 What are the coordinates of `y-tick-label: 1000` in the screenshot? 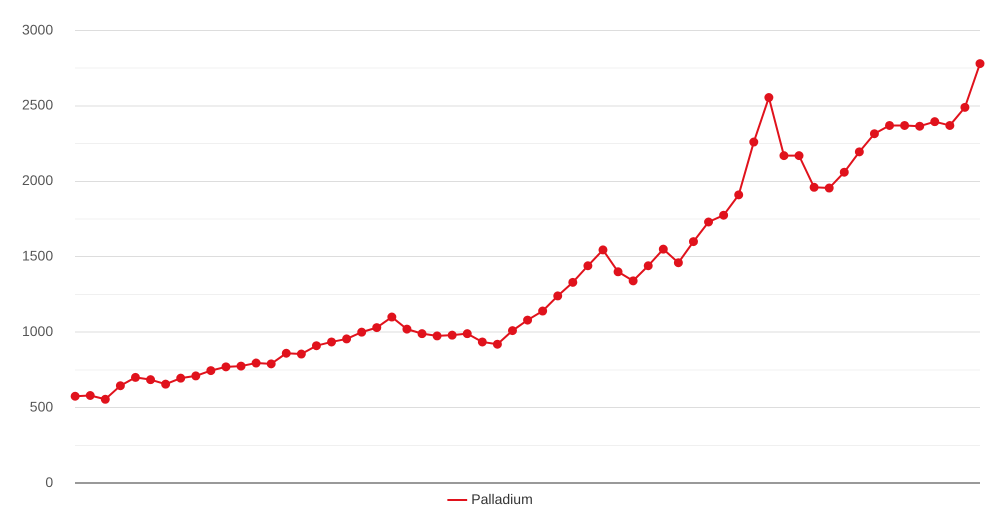 It's located at (38, 330).